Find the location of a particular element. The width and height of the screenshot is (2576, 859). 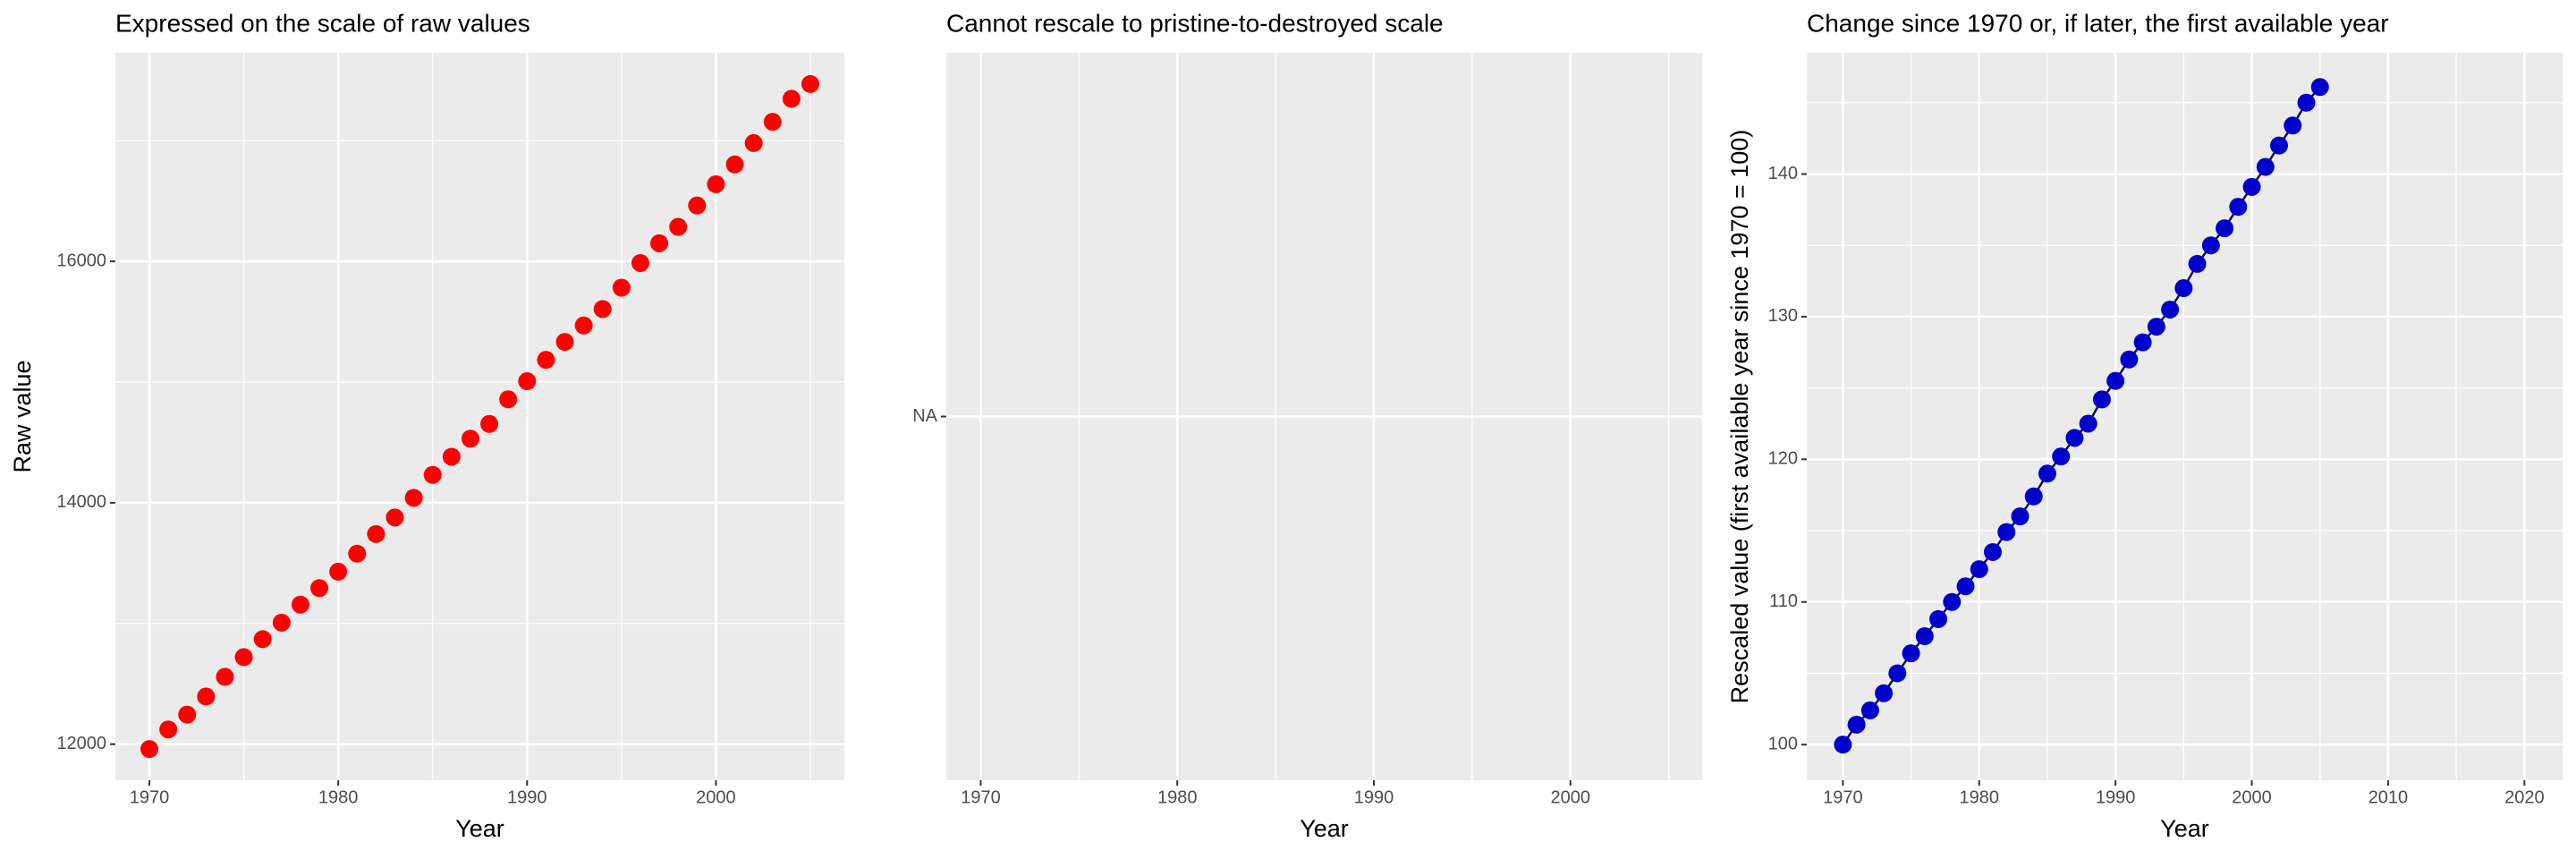

y-tick-label: NA is located at coordinates (924, 416).